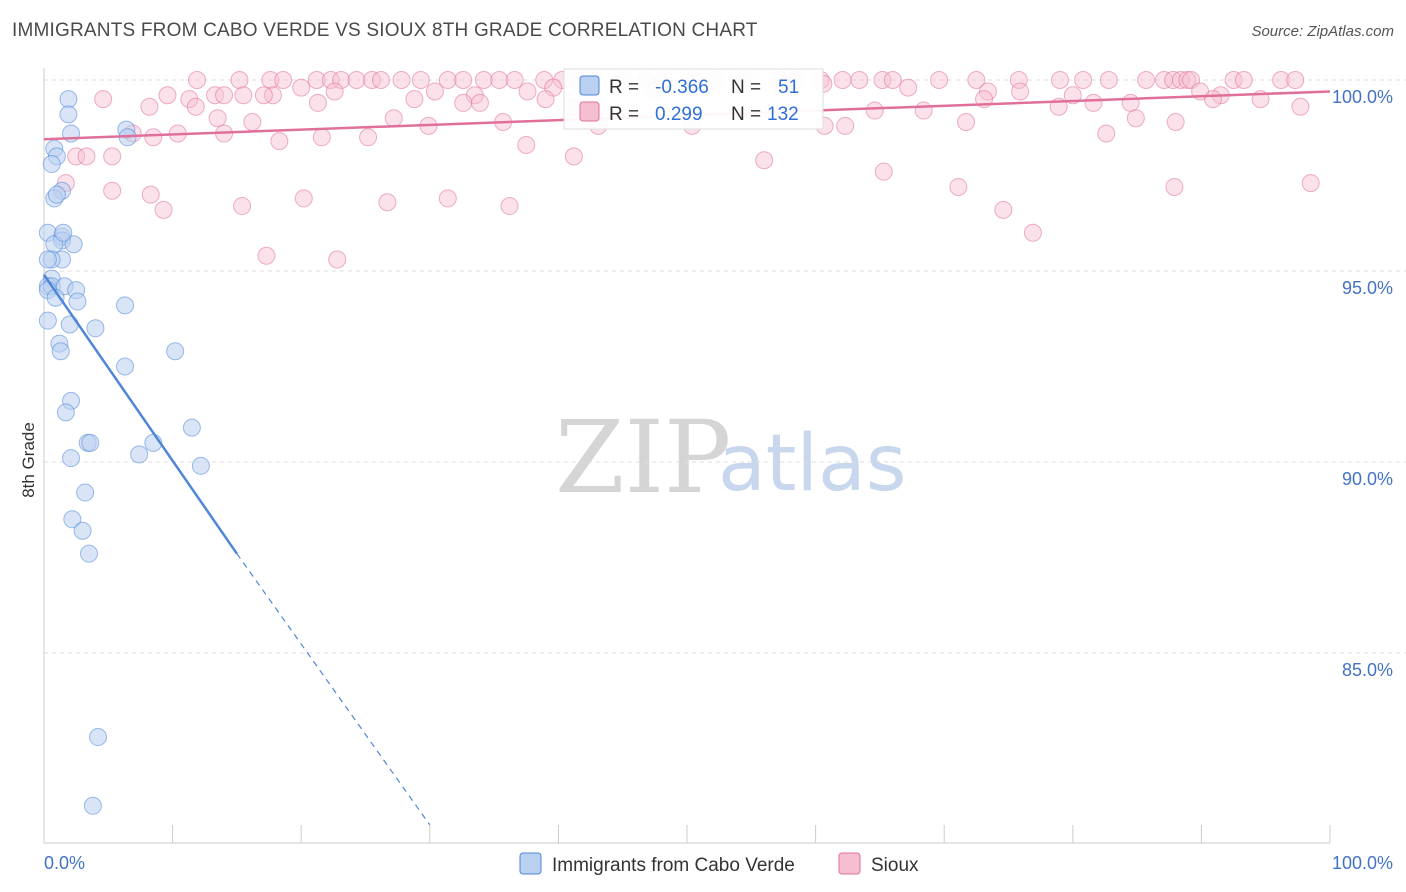 The height and width of the screenshot is (892, 1406). What do you see at coordinates (812, 464) in the screenshot?
I see `watermark-atlas: atlas` at bounding box center [812, 464].